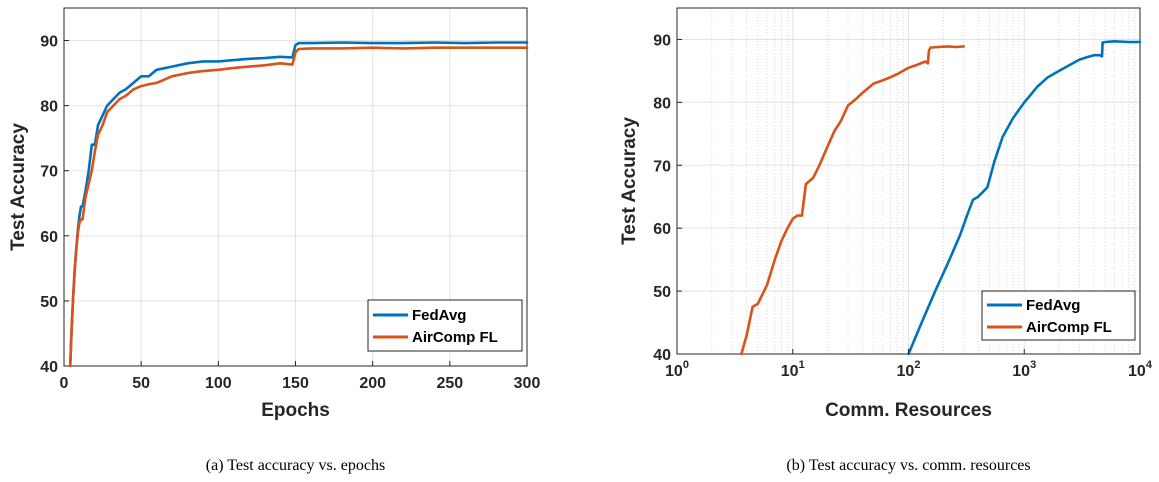  I want to click on panel-a-x-tick-label: 0, so click(64, 383).